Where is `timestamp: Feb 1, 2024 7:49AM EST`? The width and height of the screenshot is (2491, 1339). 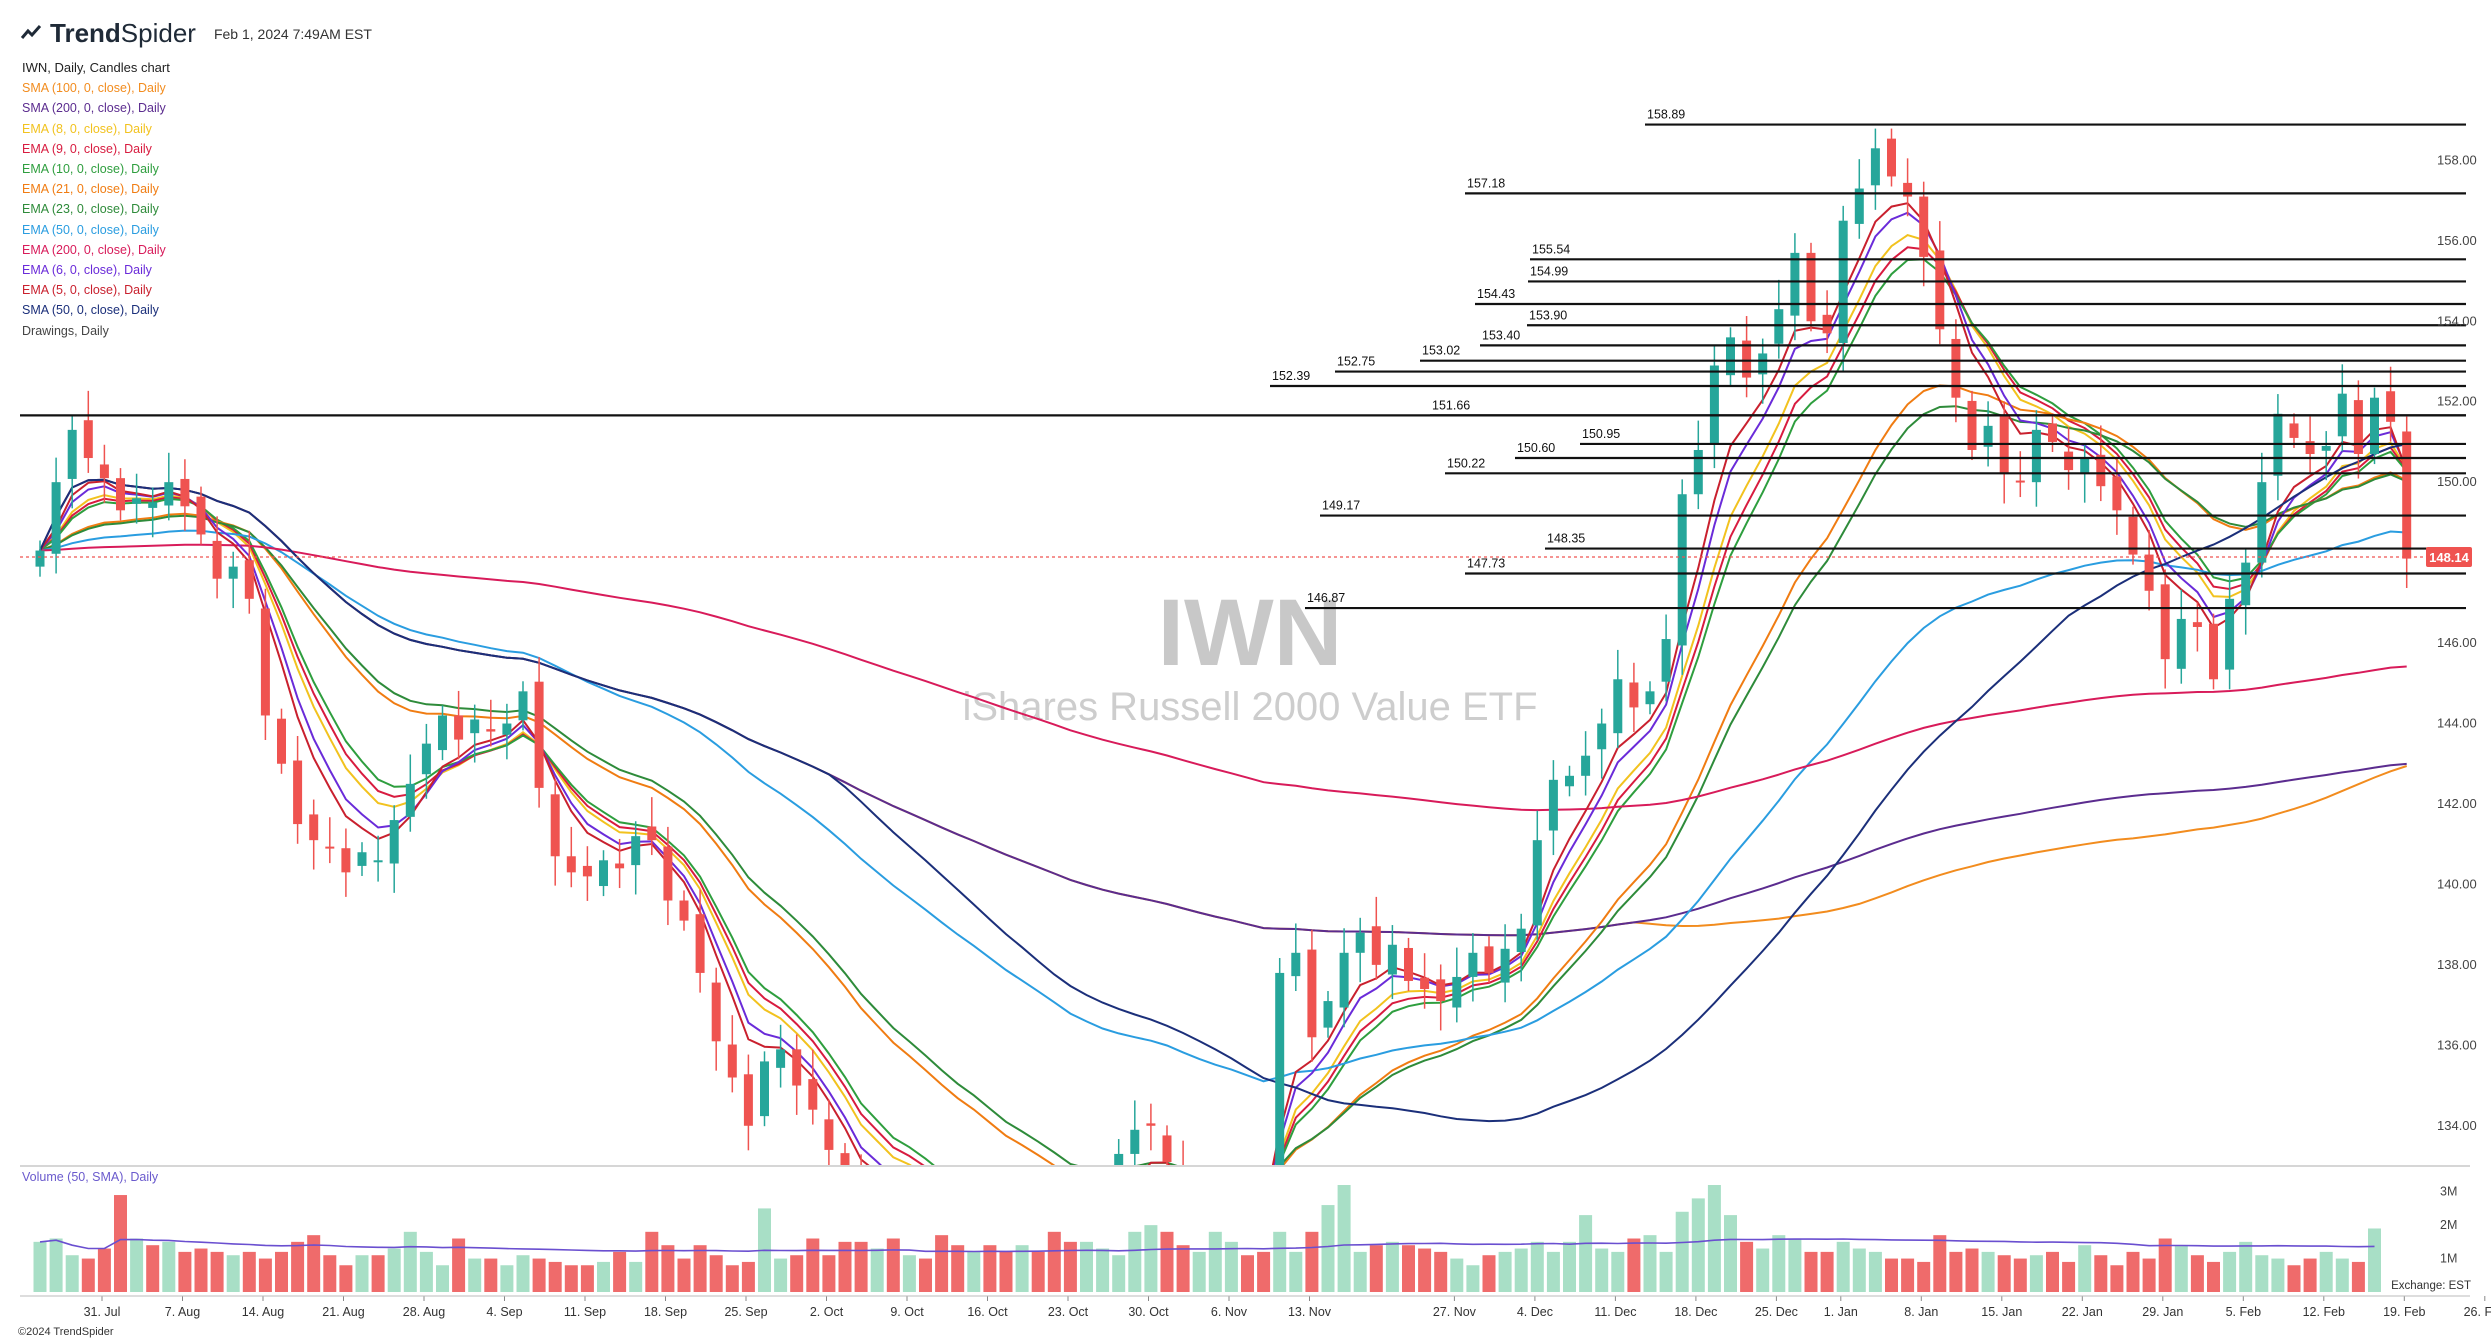 timestamp: Feb 1, 2024 7:49AM EST is located at coordinates (292, 33).